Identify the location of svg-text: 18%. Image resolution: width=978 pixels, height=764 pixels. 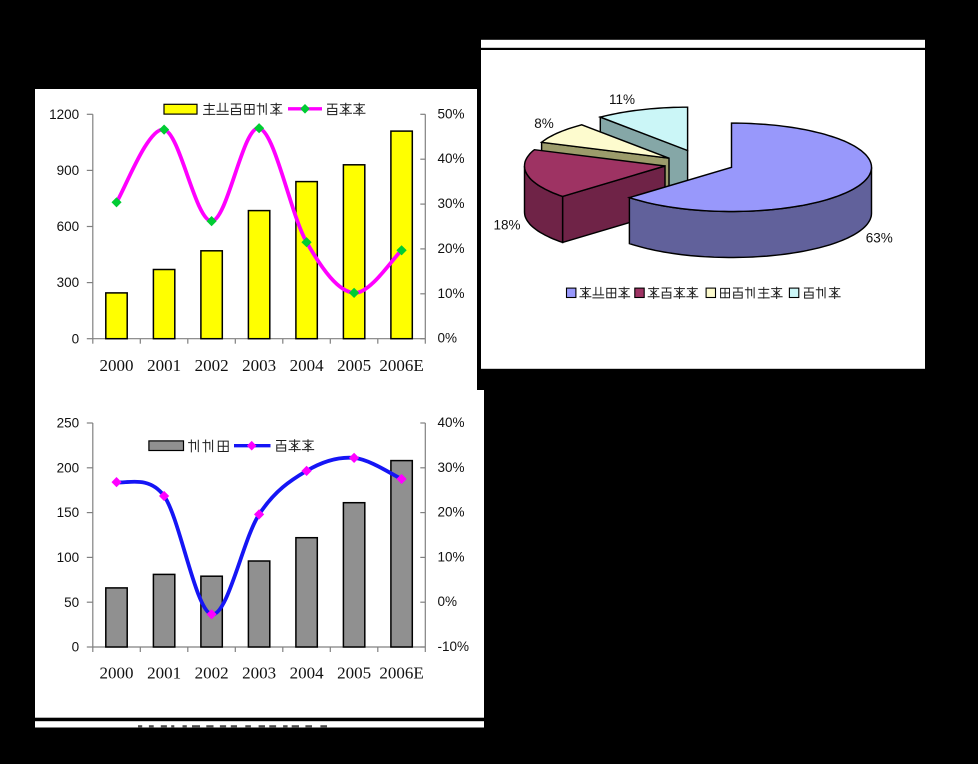
(506, 225).